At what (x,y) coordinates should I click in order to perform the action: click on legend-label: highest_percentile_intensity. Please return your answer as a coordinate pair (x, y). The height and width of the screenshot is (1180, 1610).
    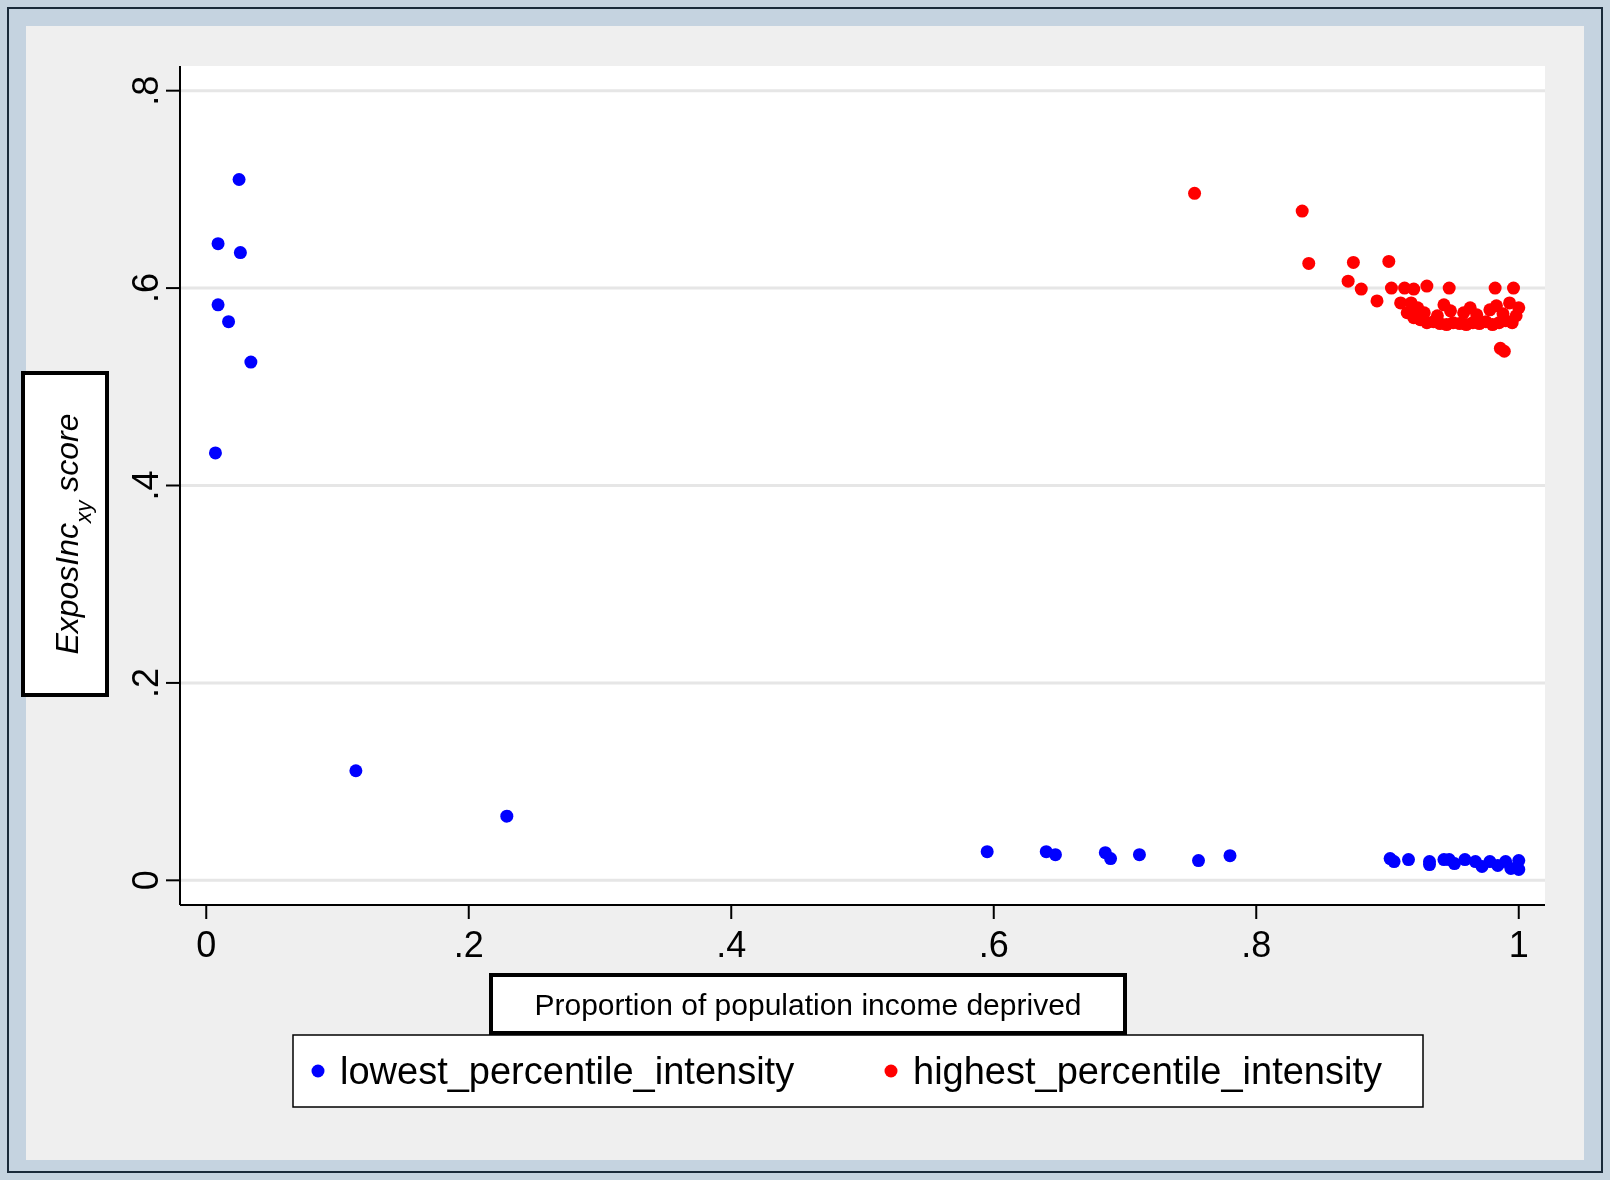
    Looking at the image, I should click on (1147, 1071).